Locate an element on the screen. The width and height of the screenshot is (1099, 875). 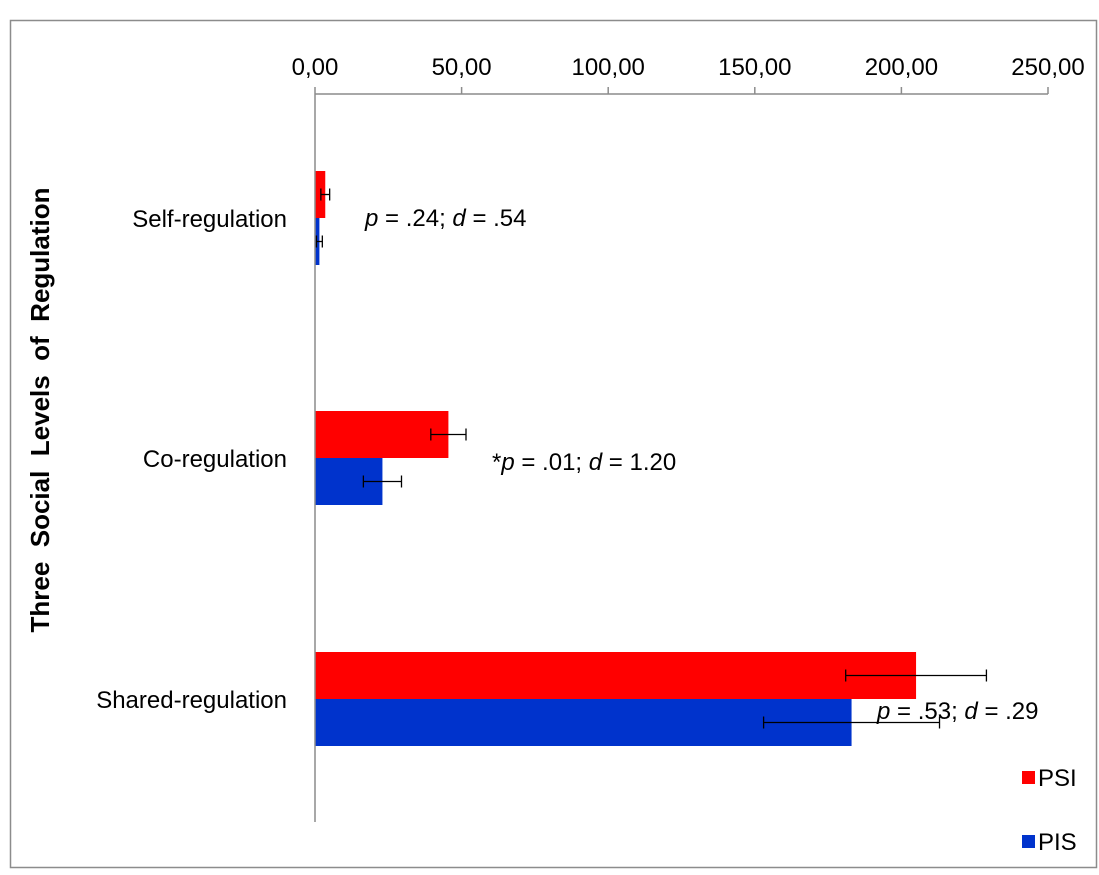
annotation-1: p = .24; d = .54 is located at coordinates (445, 218).